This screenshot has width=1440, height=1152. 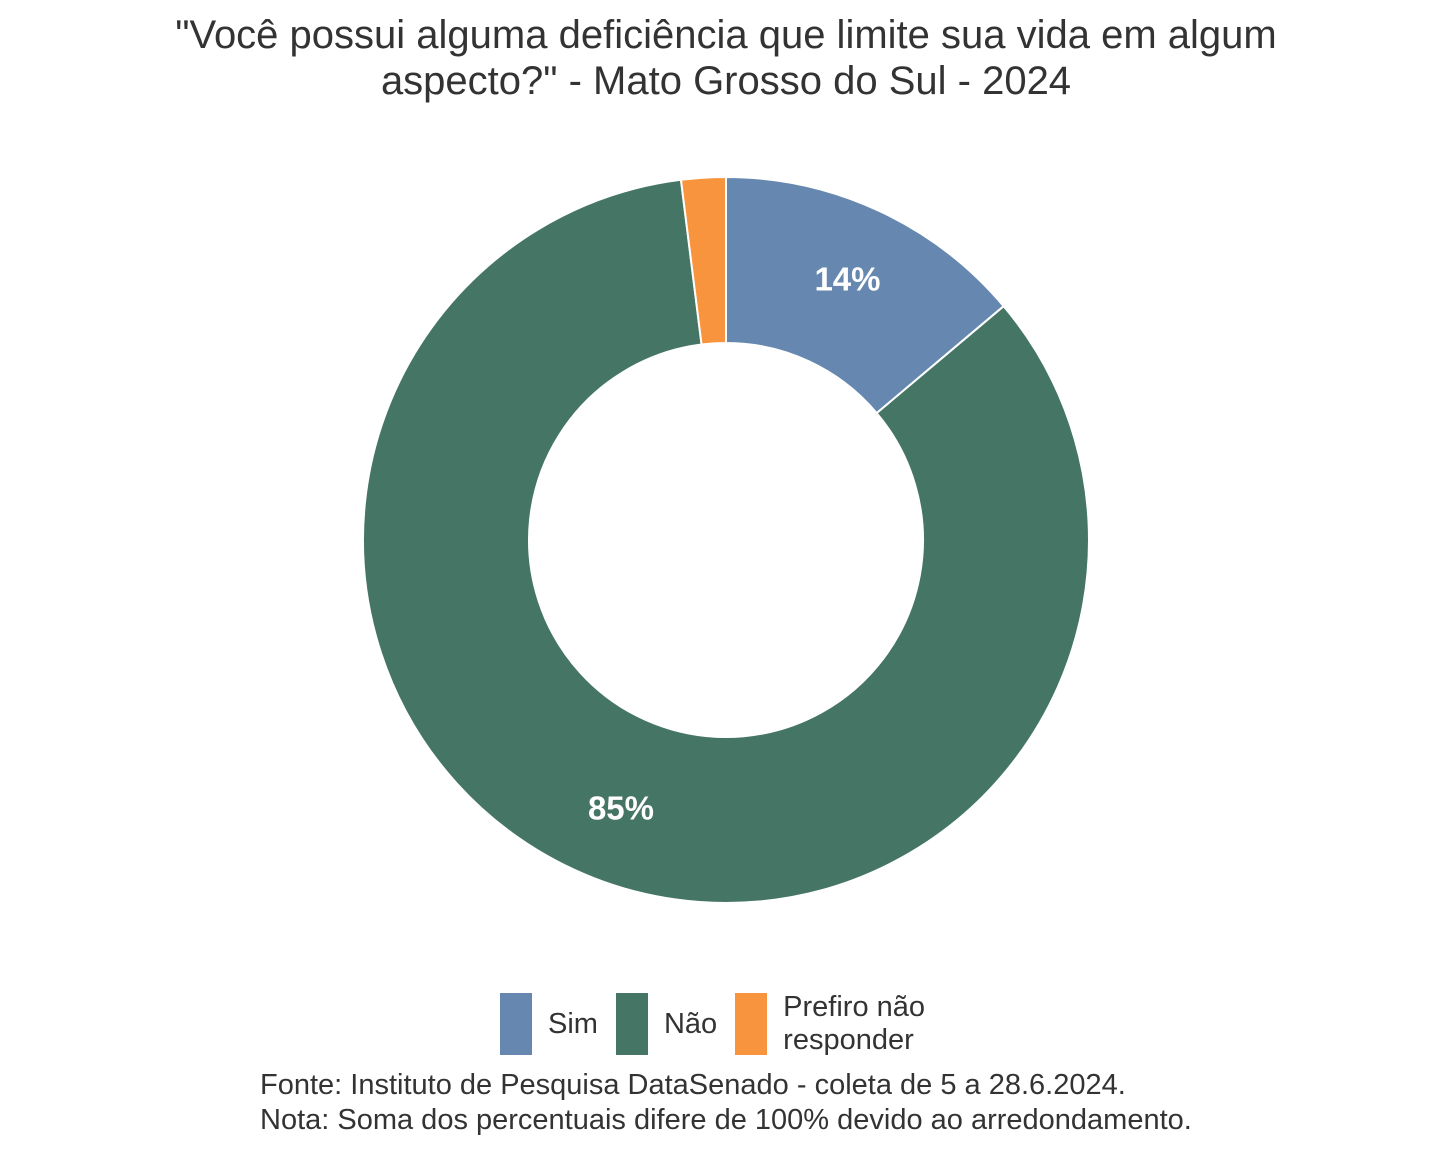 What do you see at coordinates (703, 260) in the screenshot?
I see `donut-slice-prefiro-nao-responder` at bounding box center [703, 260].